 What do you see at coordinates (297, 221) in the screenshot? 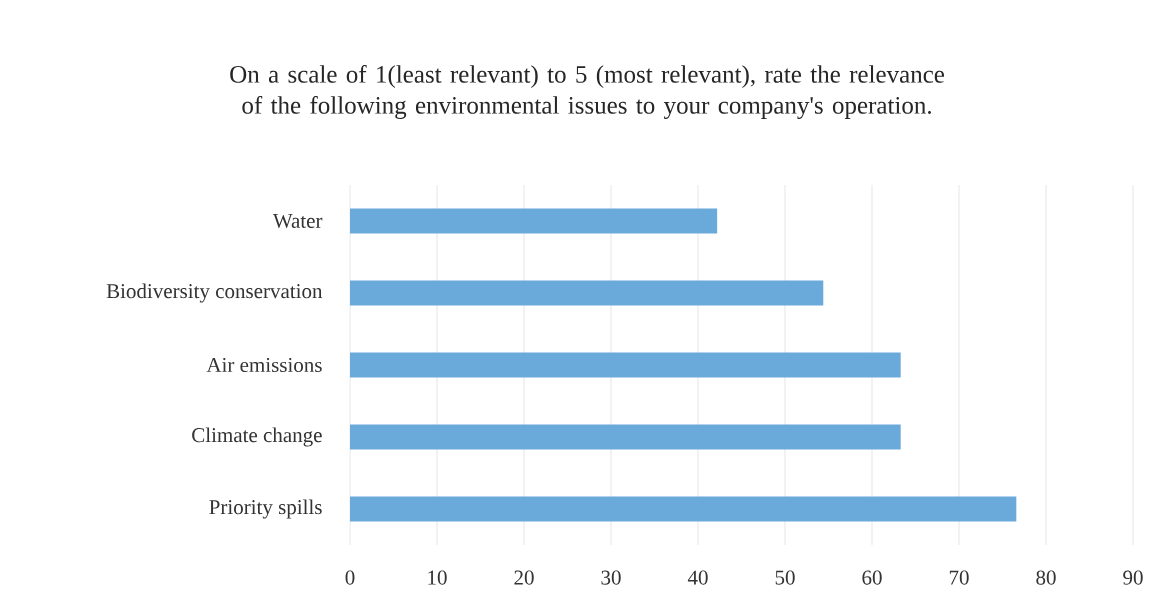
I see `y-tick-label: Water` at bounding box center [297, 221].